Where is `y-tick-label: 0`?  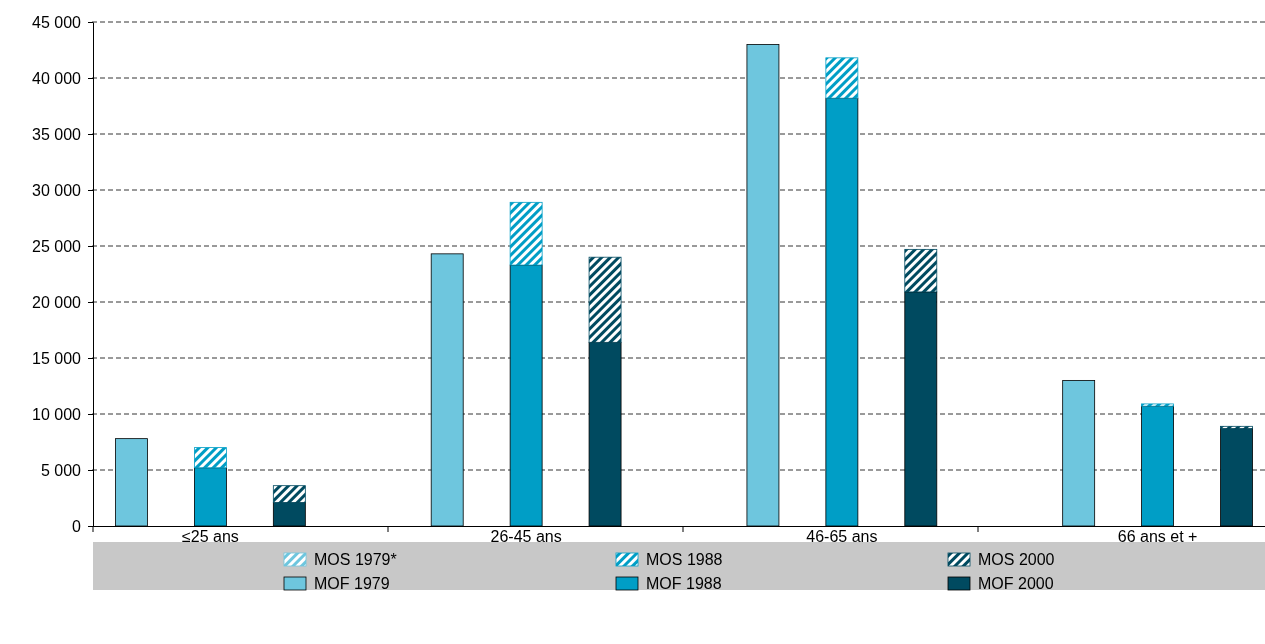 y-tick-label: 0 is located at coordinates (77, 526).